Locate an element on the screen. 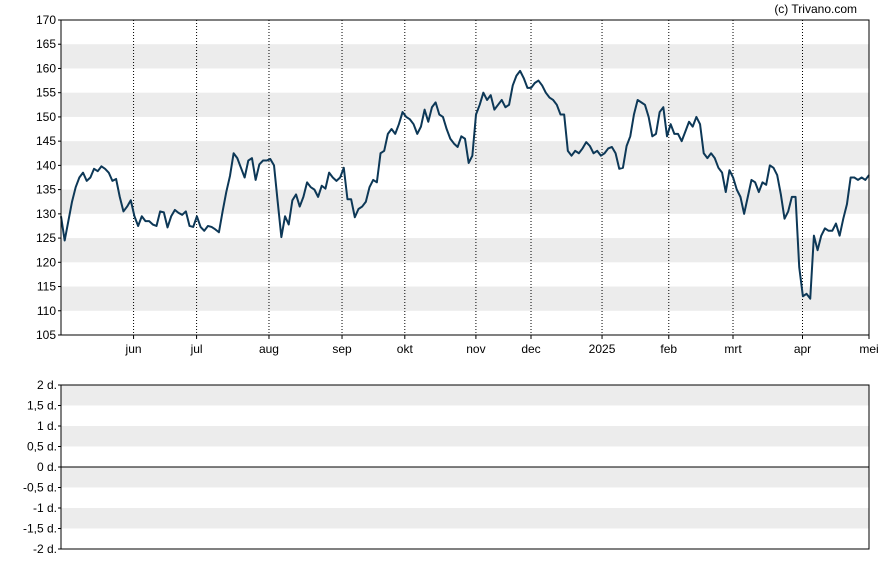  y-tick-label: 105 is located at coordinates (46, 335).